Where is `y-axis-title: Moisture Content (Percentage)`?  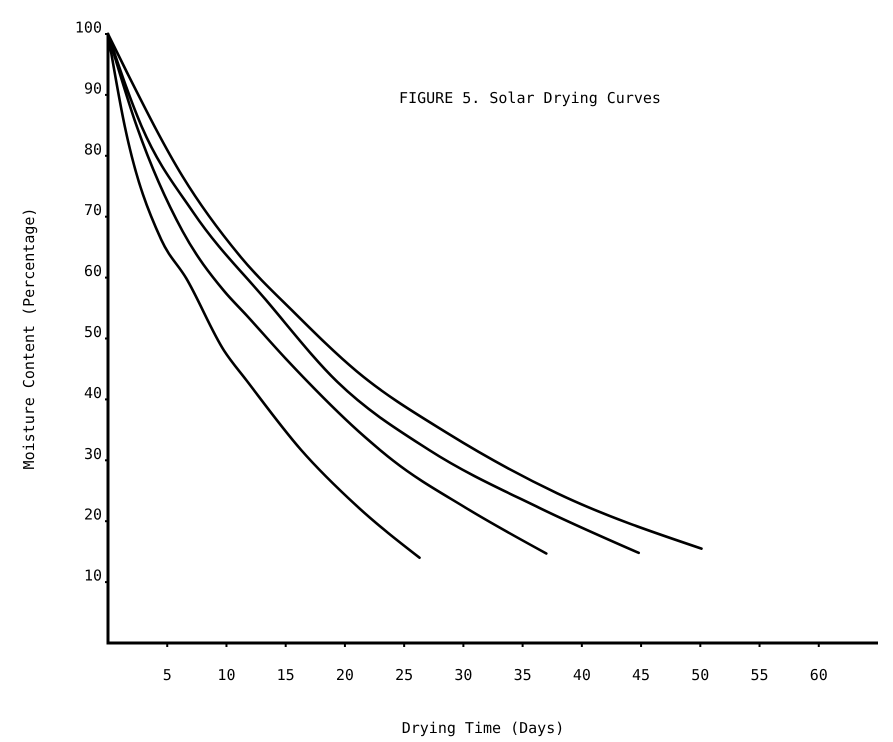 y-axis-title: Moisture Content (Percentage) is located at coordinates (29, 339).